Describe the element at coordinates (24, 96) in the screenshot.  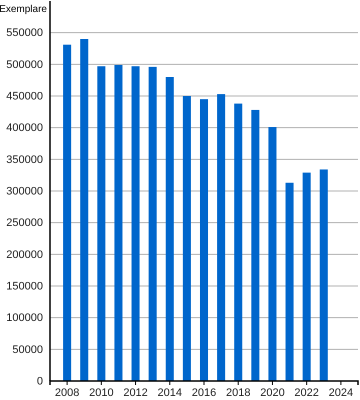
I see `y-tick-label: 450000` at that location.